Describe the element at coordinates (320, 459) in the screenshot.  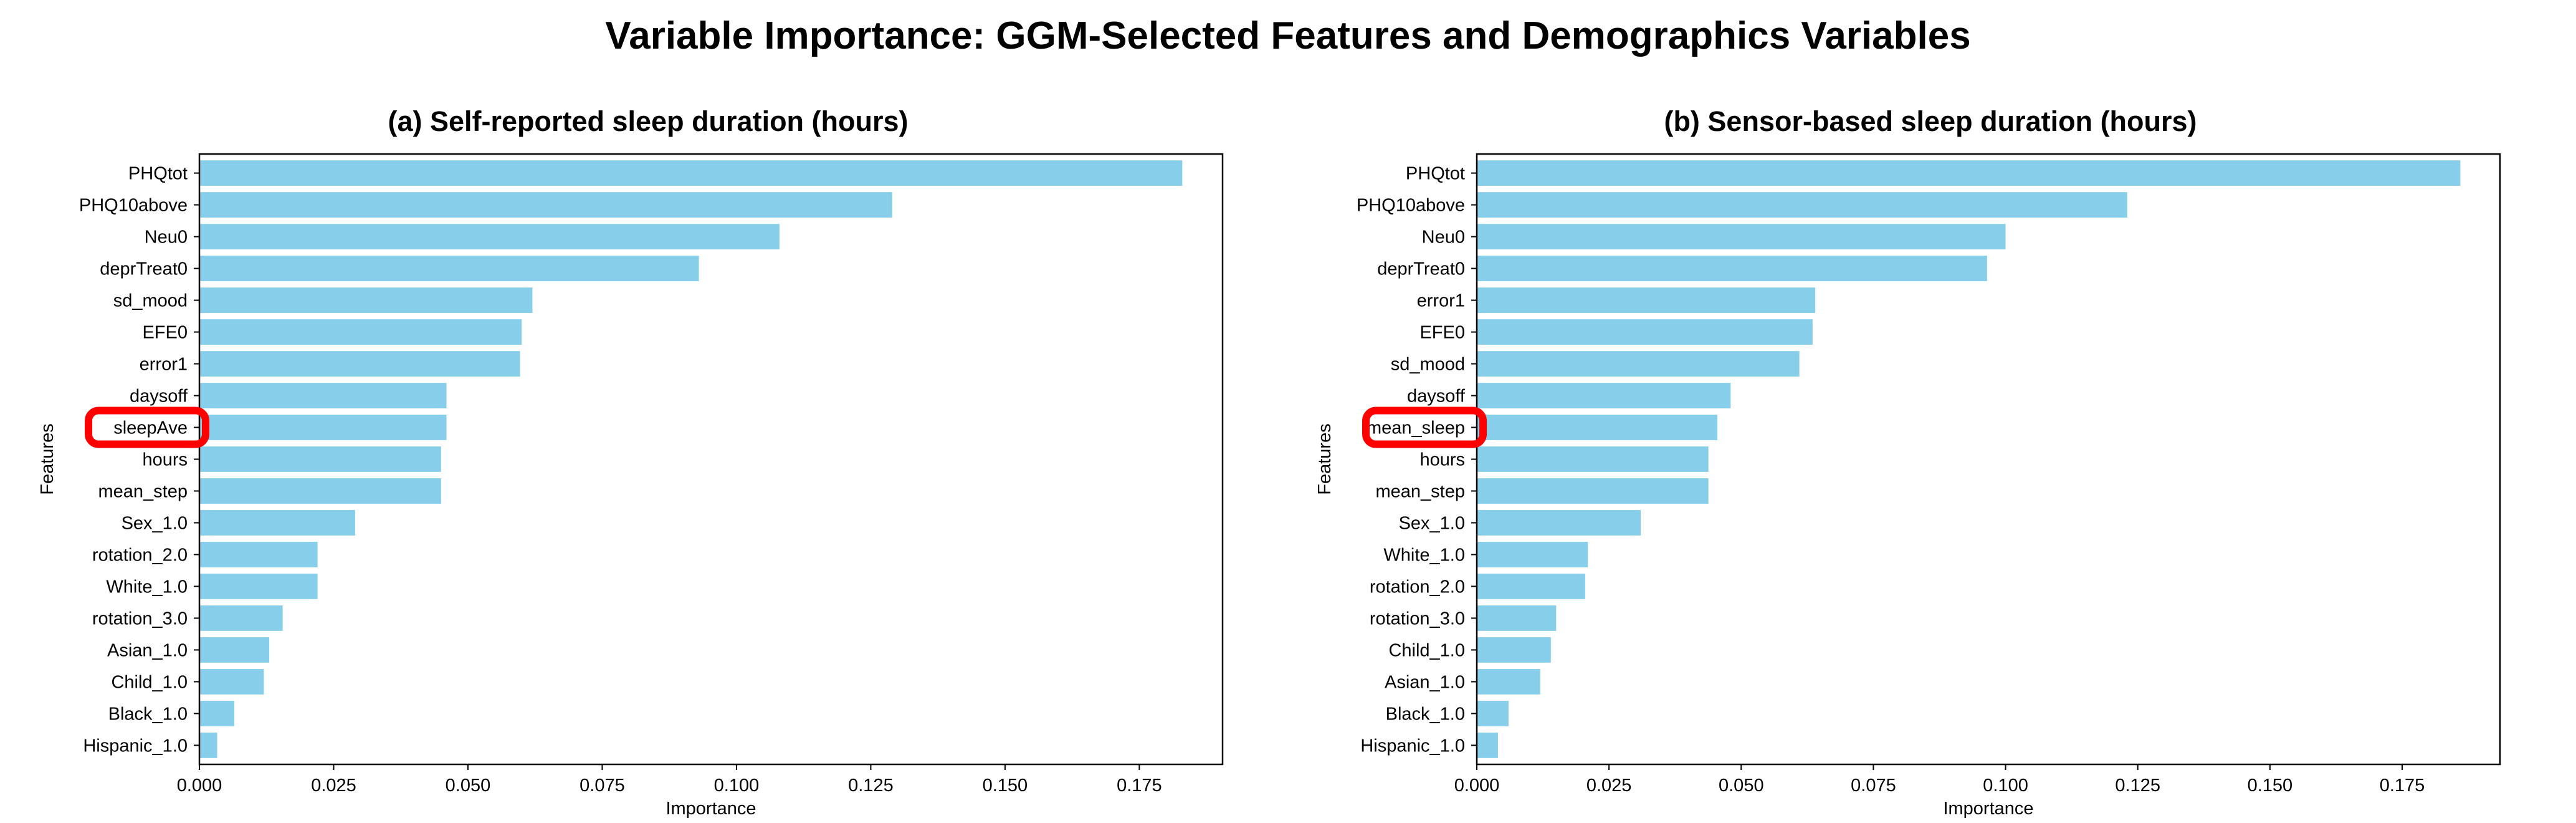
I see `bar-hours` at that location.